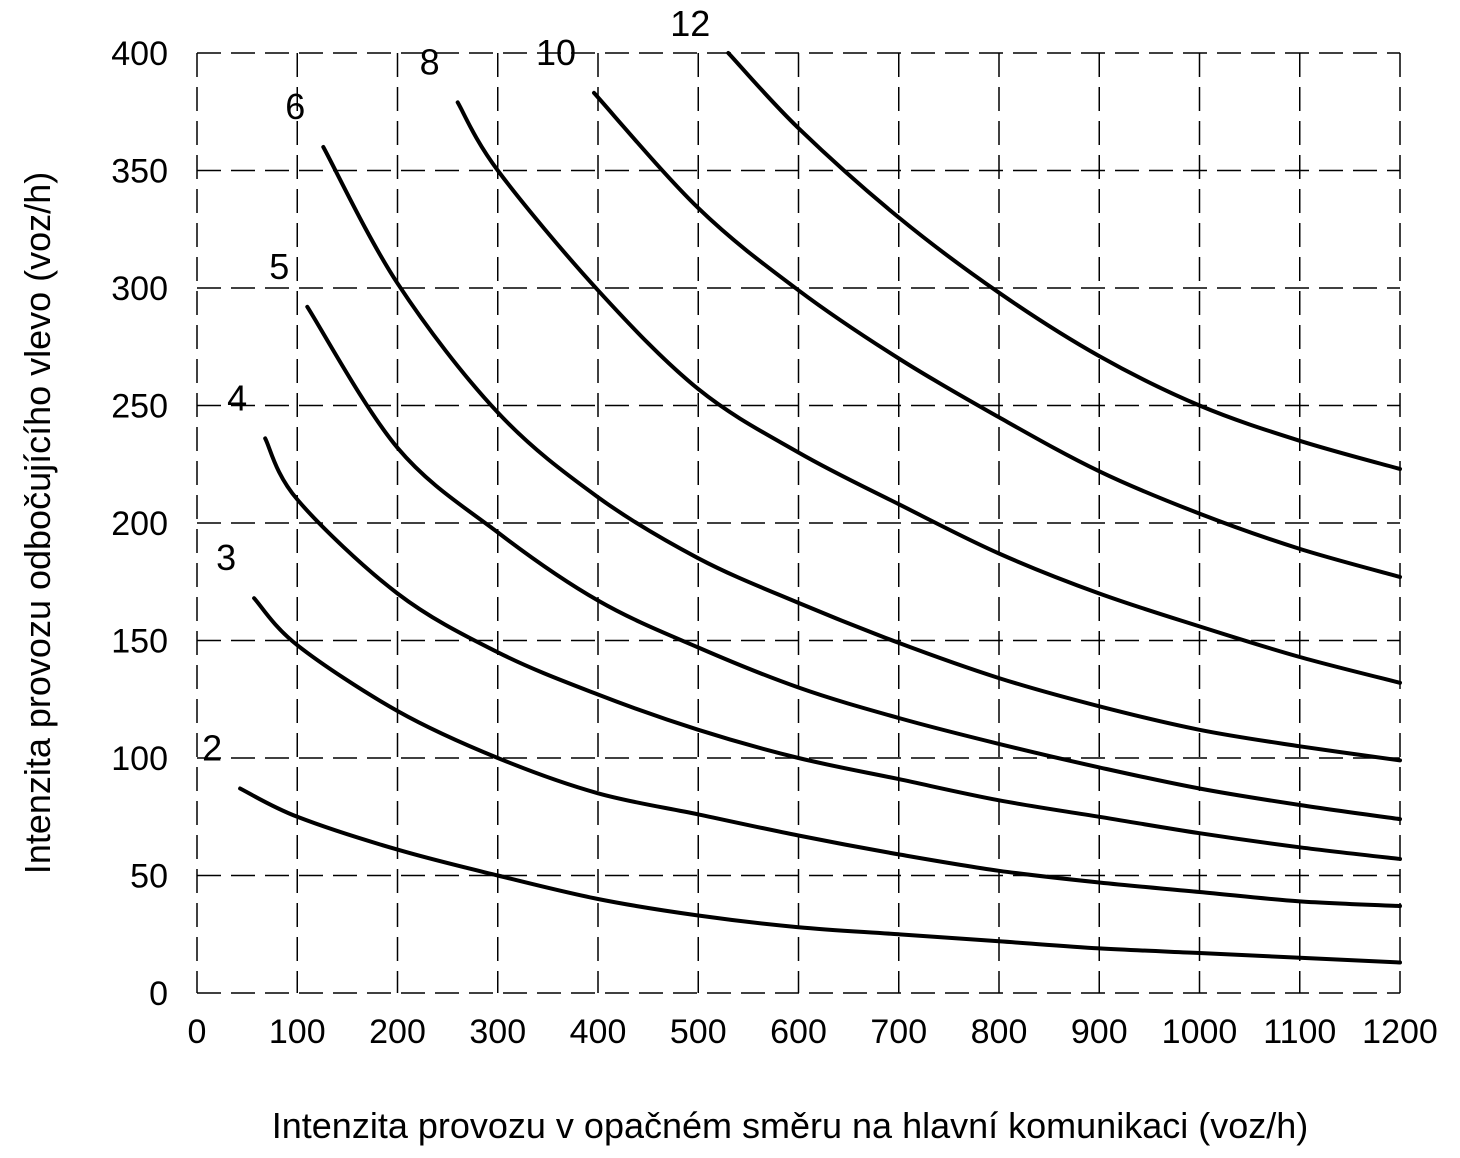  I want to click on x-tick-label: 1200, so click(1400, 1032).